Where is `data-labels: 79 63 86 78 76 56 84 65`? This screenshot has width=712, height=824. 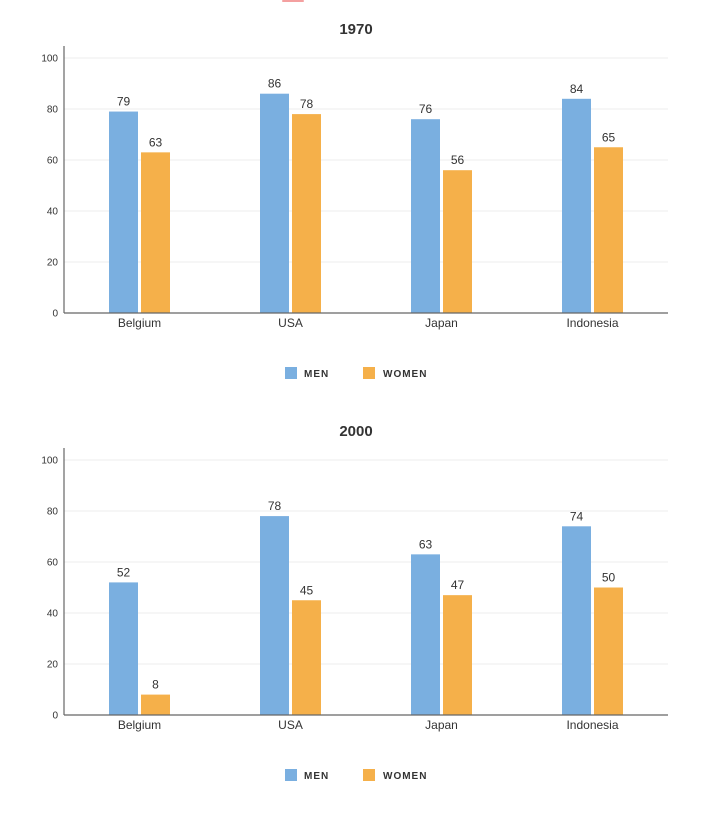
data-labels: 79 63 86 78 76 56 84 65 is located at coordinates (366, 122).